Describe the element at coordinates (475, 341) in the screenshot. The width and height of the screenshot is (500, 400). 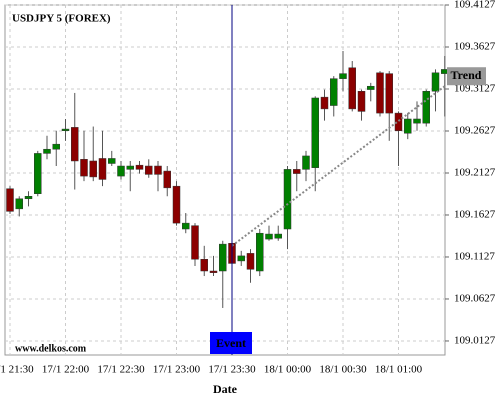
I see `y-tick-label: 109.0127` at that location.